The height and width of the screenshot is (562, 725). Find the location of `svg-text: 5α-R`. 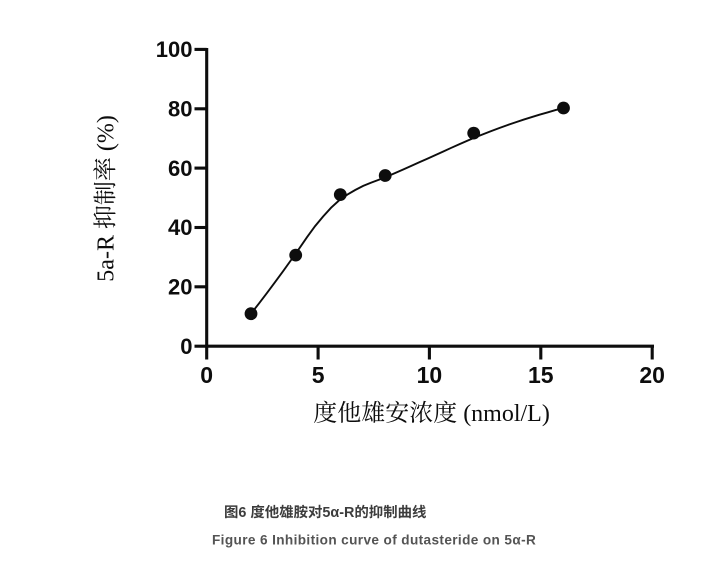

svg-text: 5α-R is located at coordinates (338, 513).